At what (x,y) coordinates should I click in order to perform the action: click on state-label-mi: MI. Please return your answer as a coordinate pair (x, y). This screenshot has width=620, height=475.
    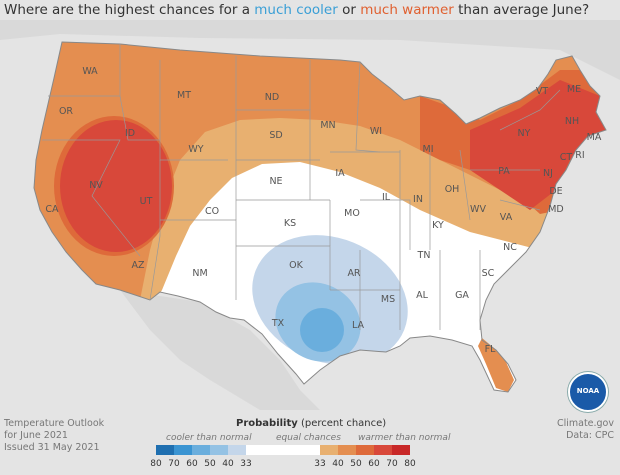
    Looking at the image, I should click on (428, 149).